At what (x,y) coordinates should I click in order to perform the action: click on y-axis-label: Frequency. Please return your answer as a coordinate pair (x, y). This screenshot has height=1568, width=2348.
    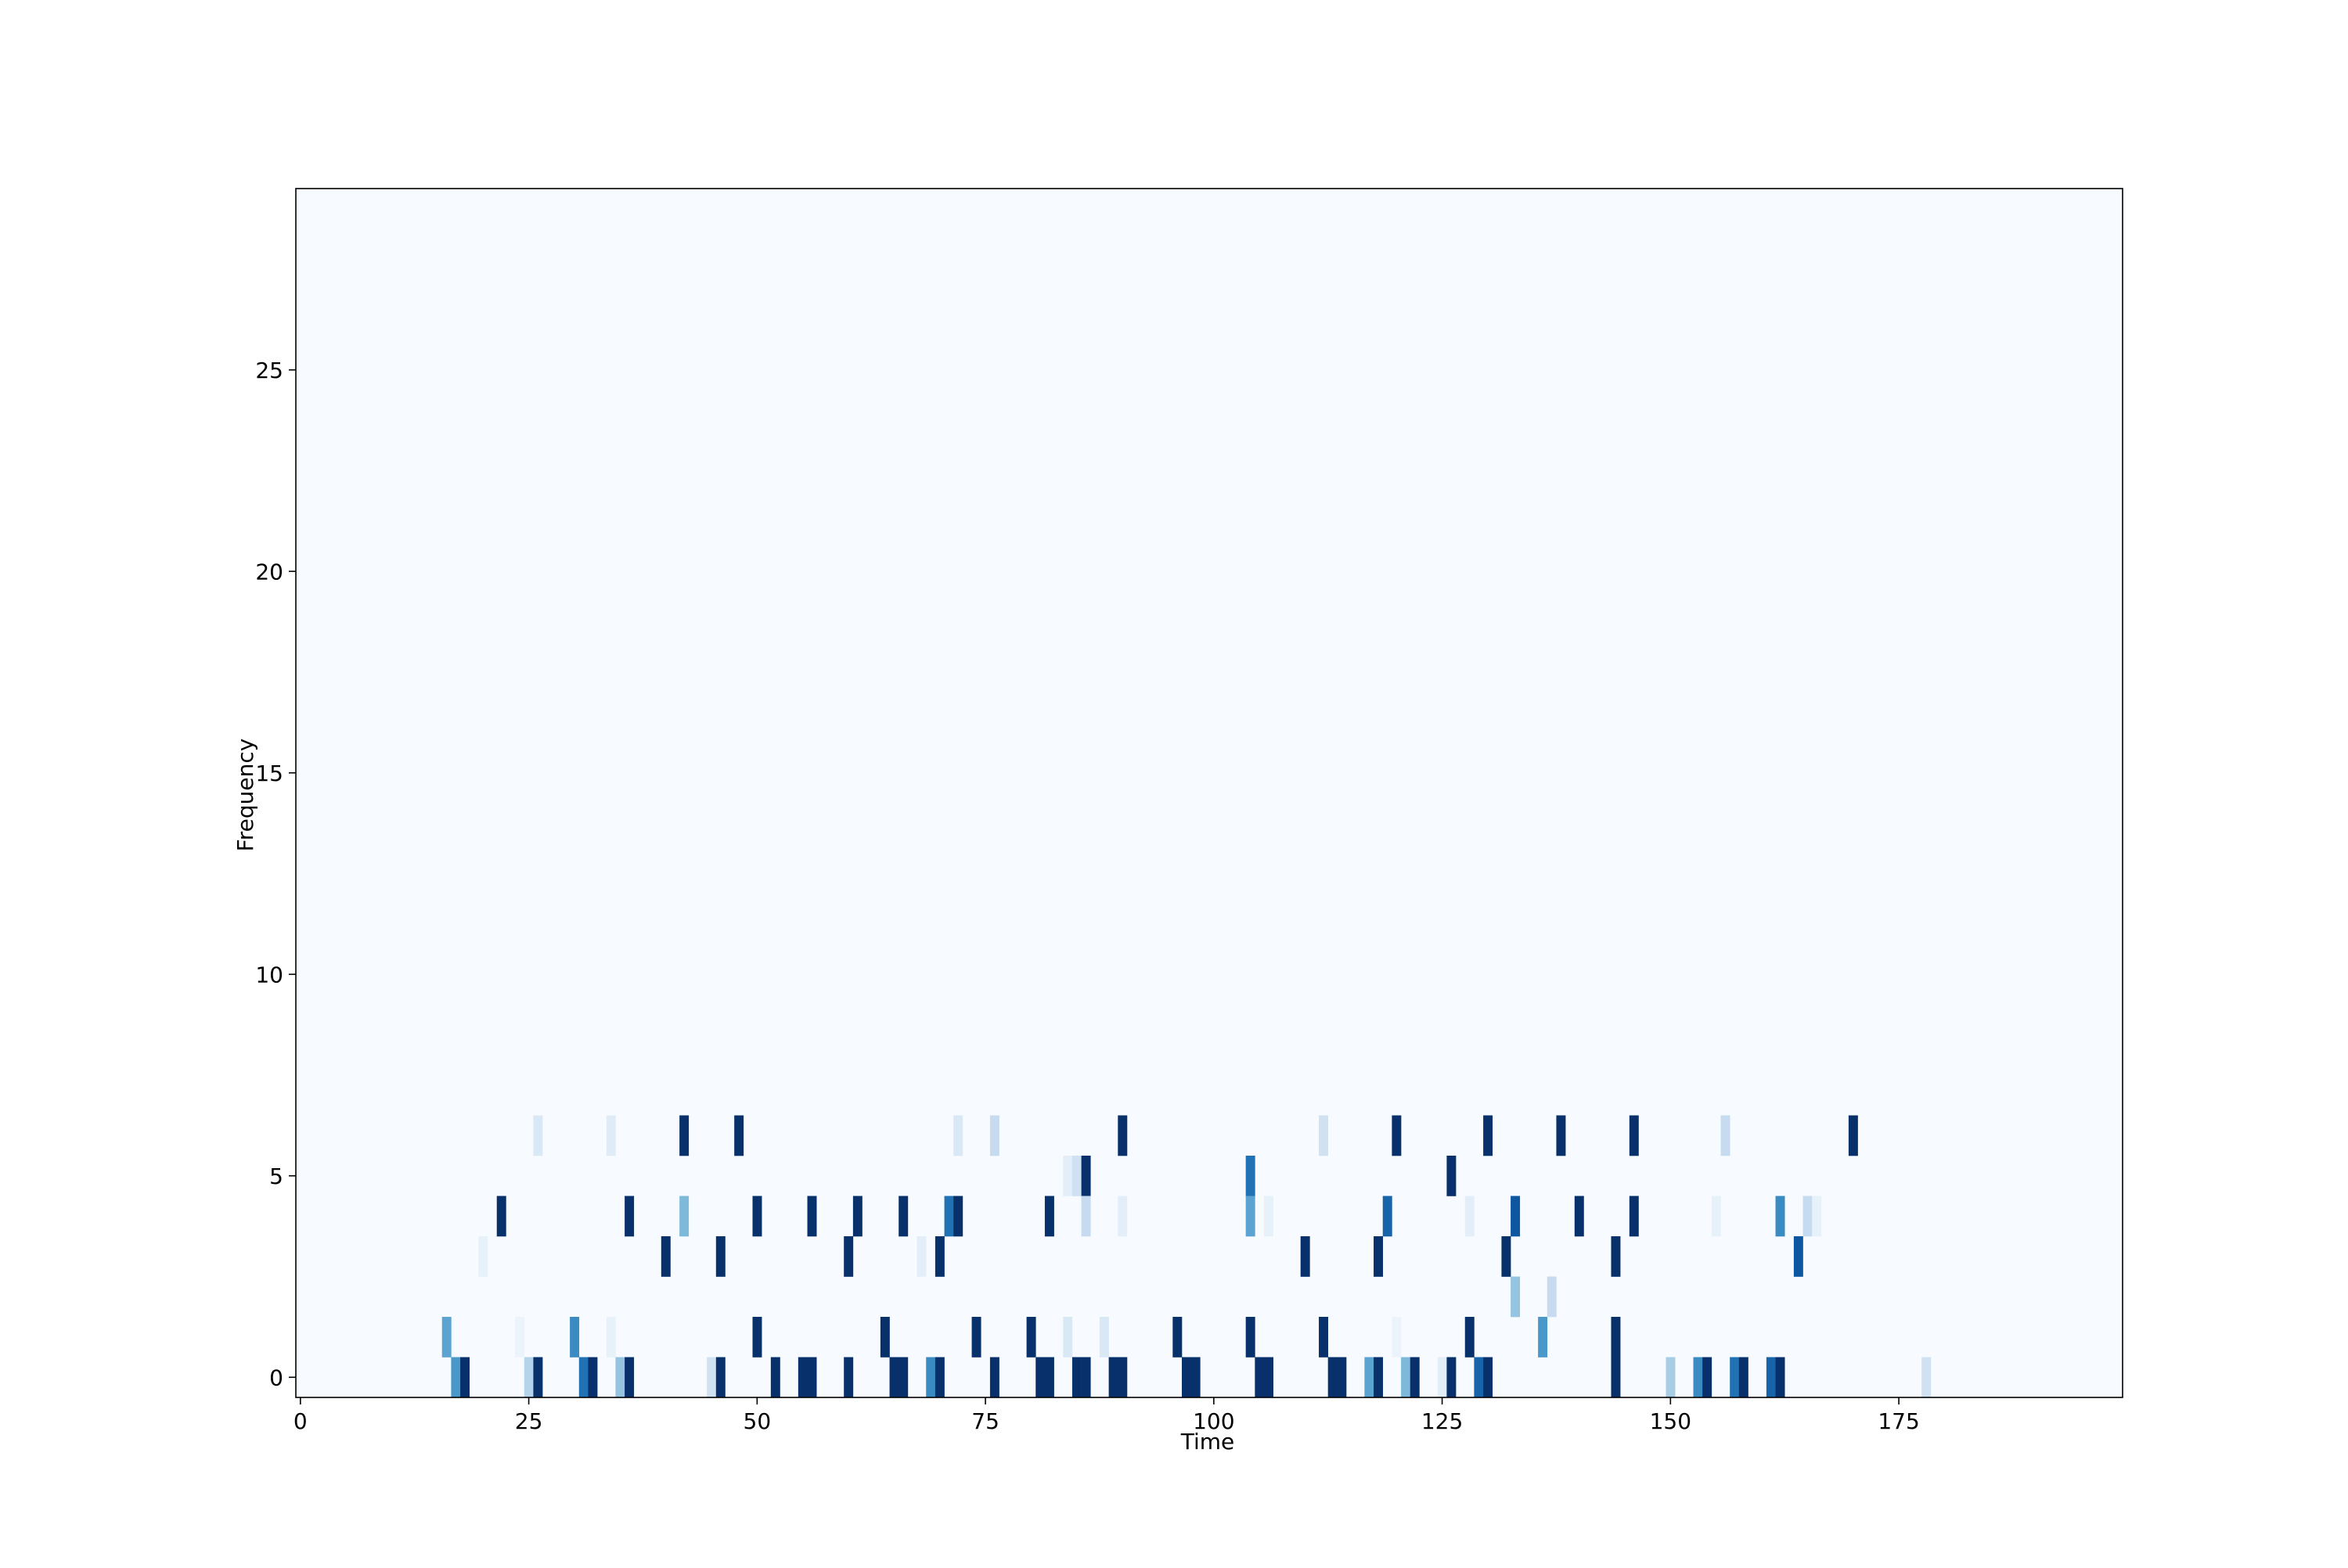
    Looking at the image, I should click on (245, 795).